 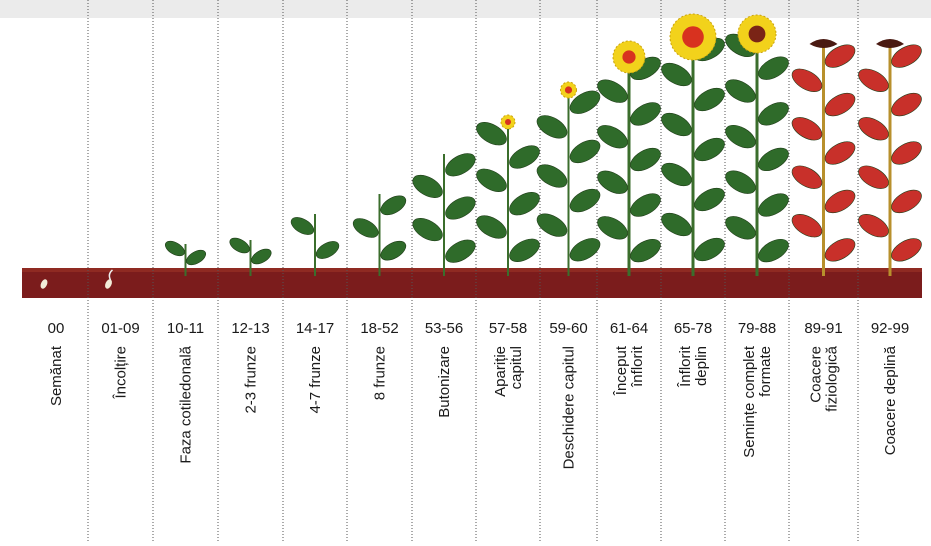 I want to click on stage-code: 92-99, so click(x=890, y=328).